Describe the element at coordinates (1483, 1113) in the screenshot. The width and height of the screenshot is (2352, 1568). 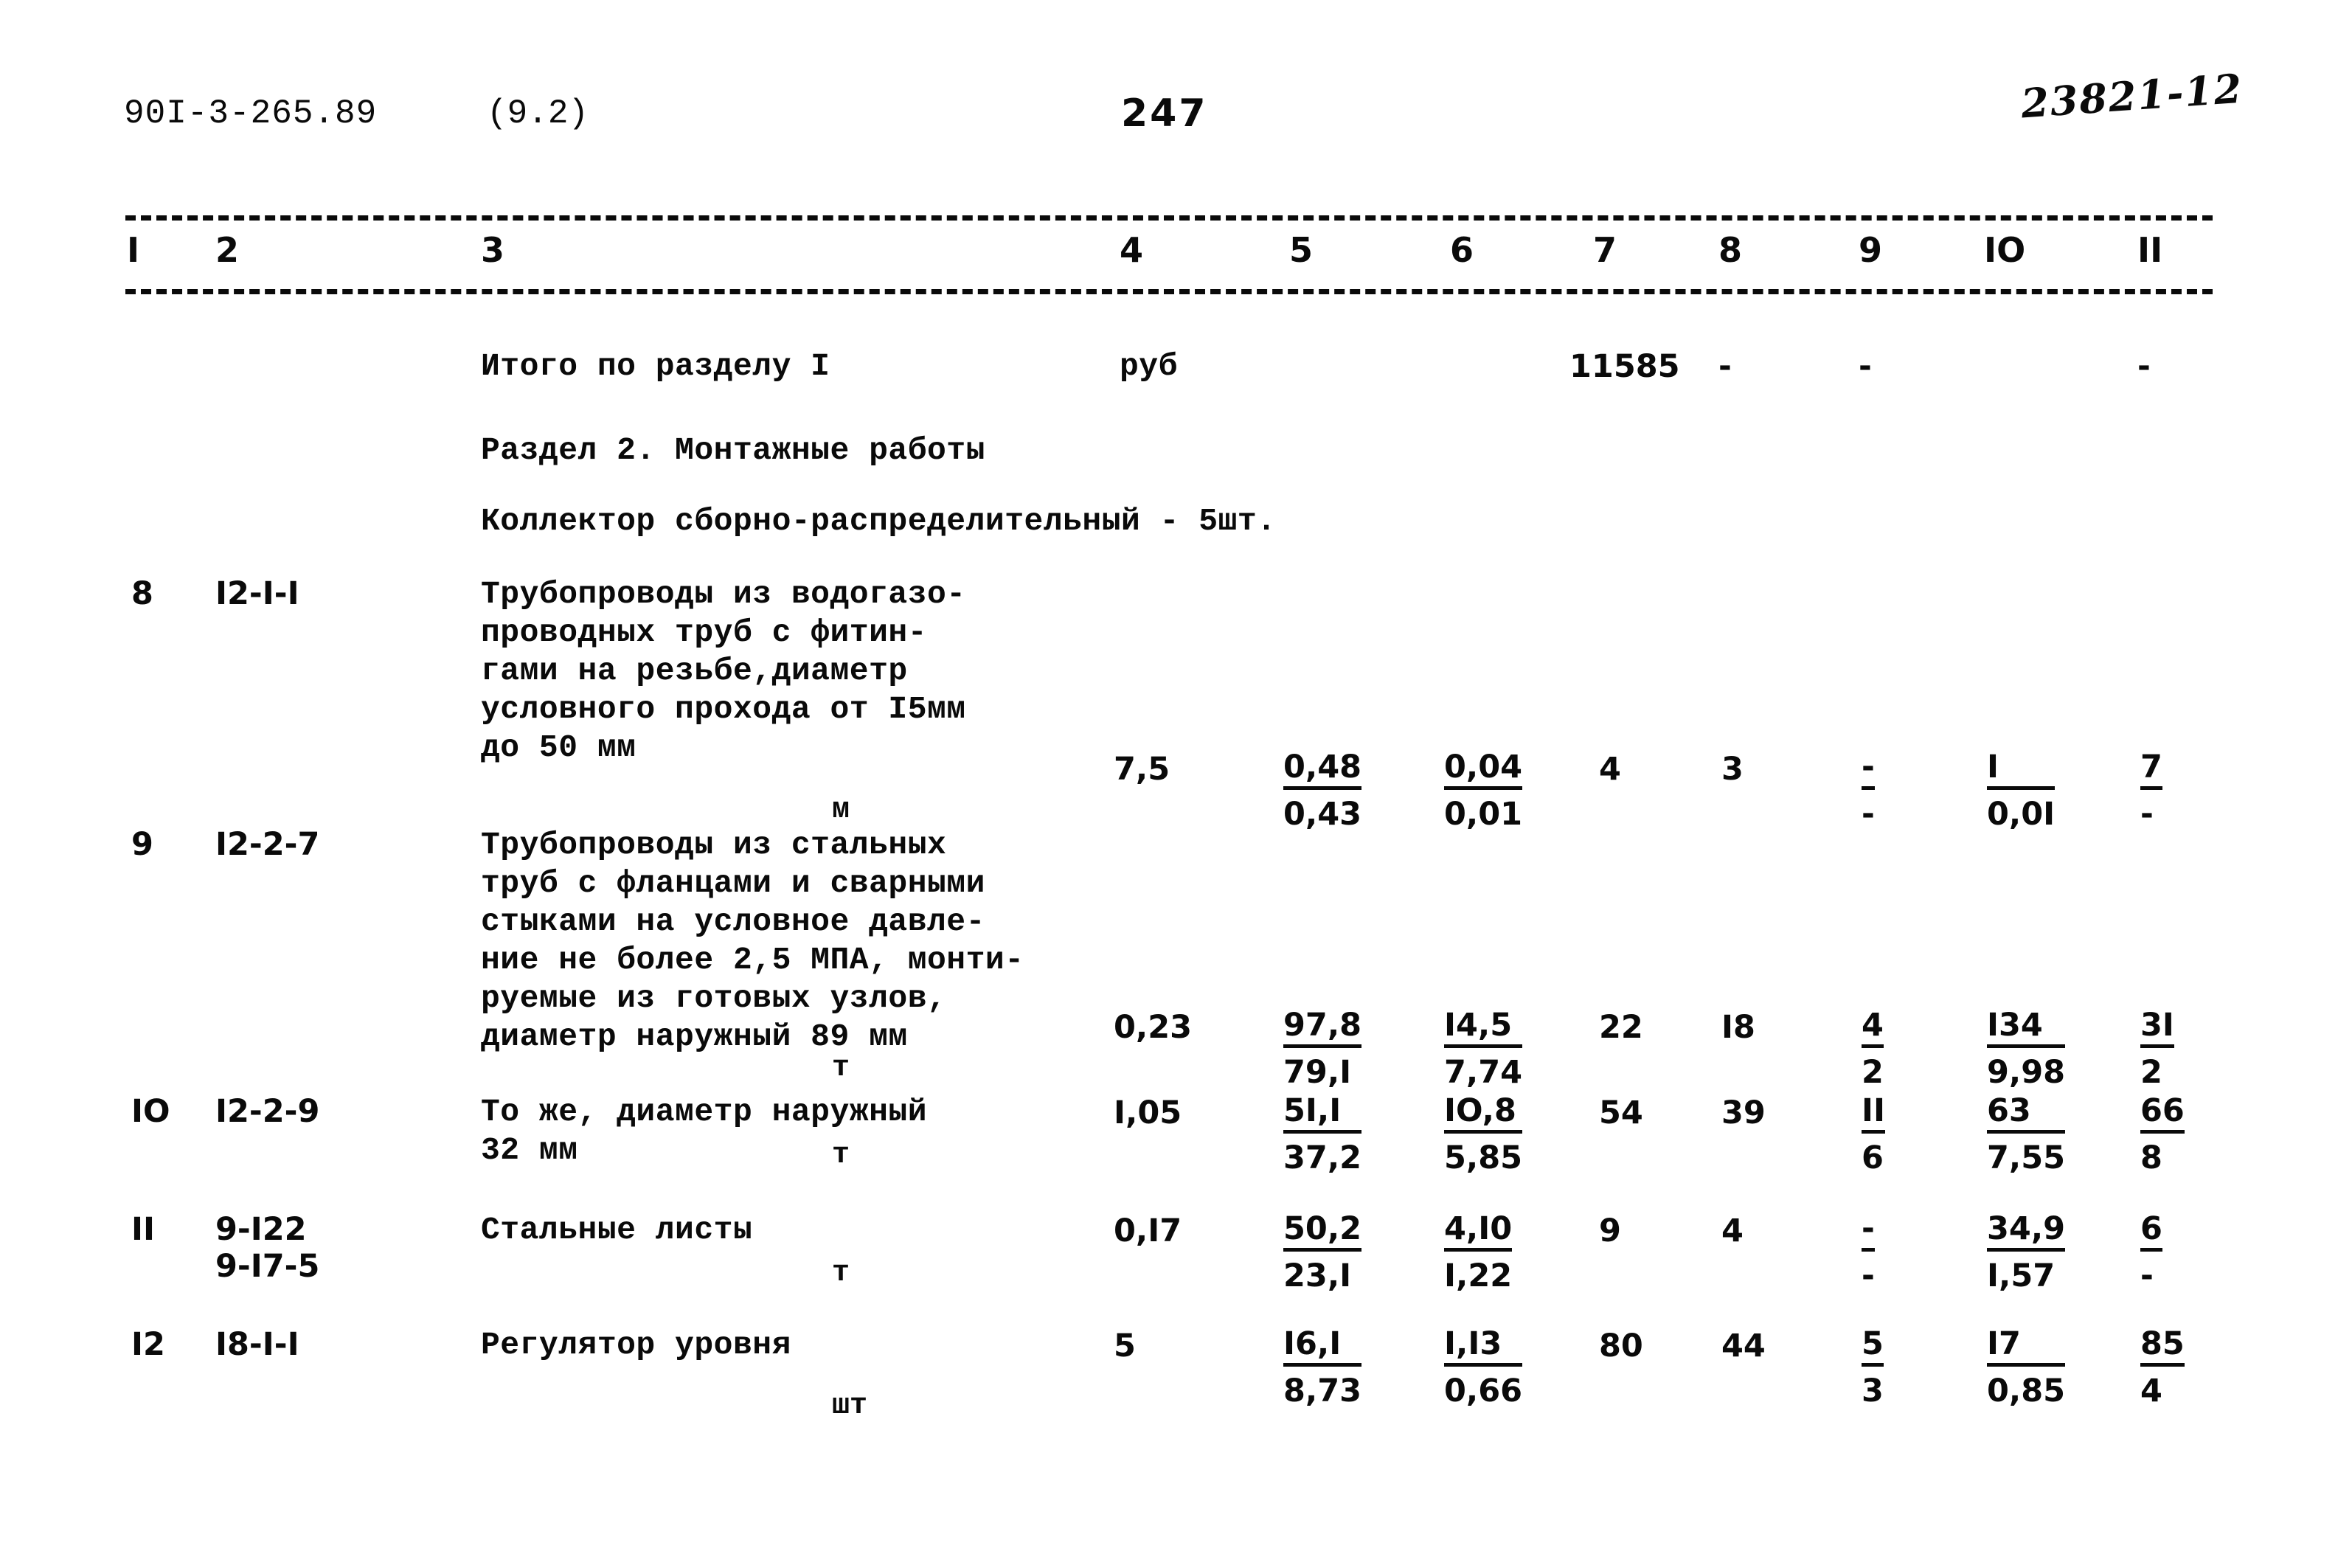
I see `row-col6-top: IO,8` at that location.